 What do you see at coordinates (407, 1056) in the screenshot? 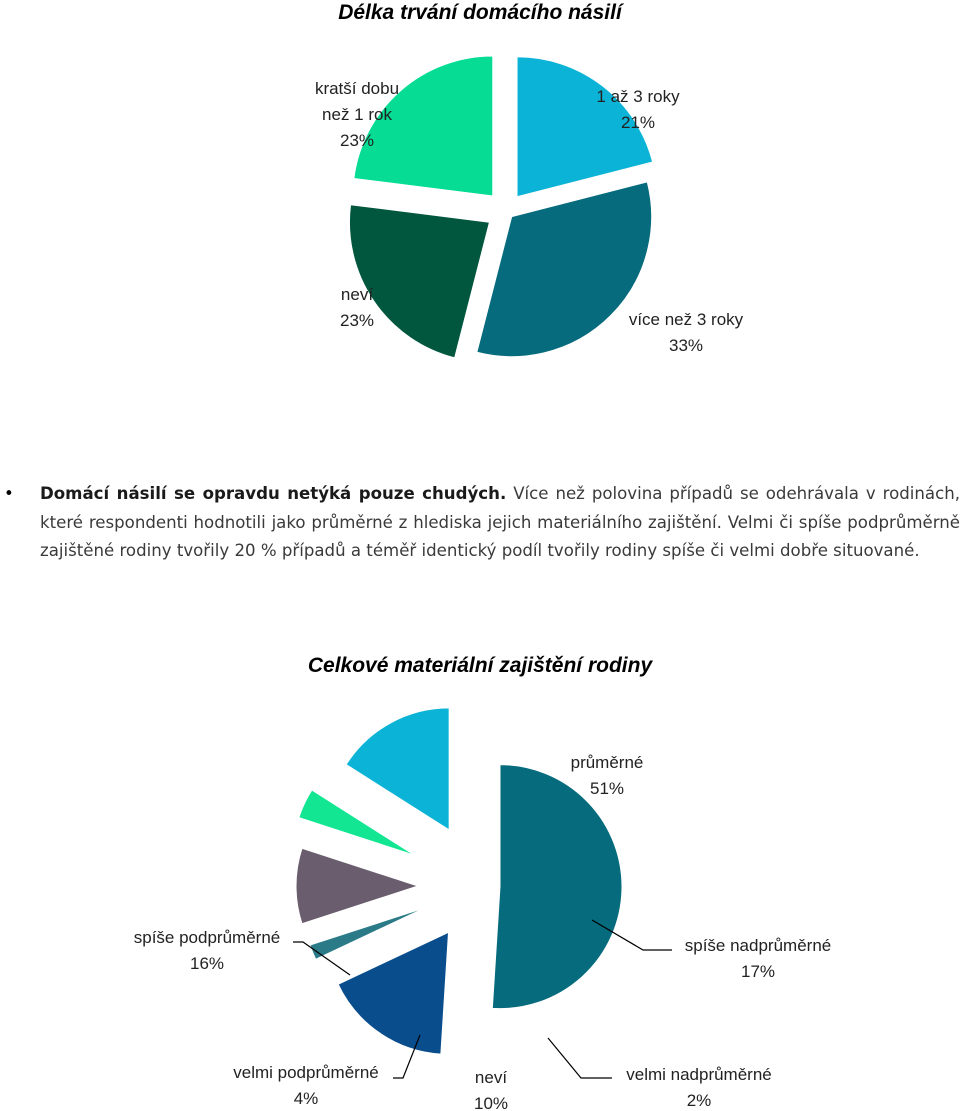
I see `leader-line-velmi-podprumerne` at bounding box center [407, 1056].